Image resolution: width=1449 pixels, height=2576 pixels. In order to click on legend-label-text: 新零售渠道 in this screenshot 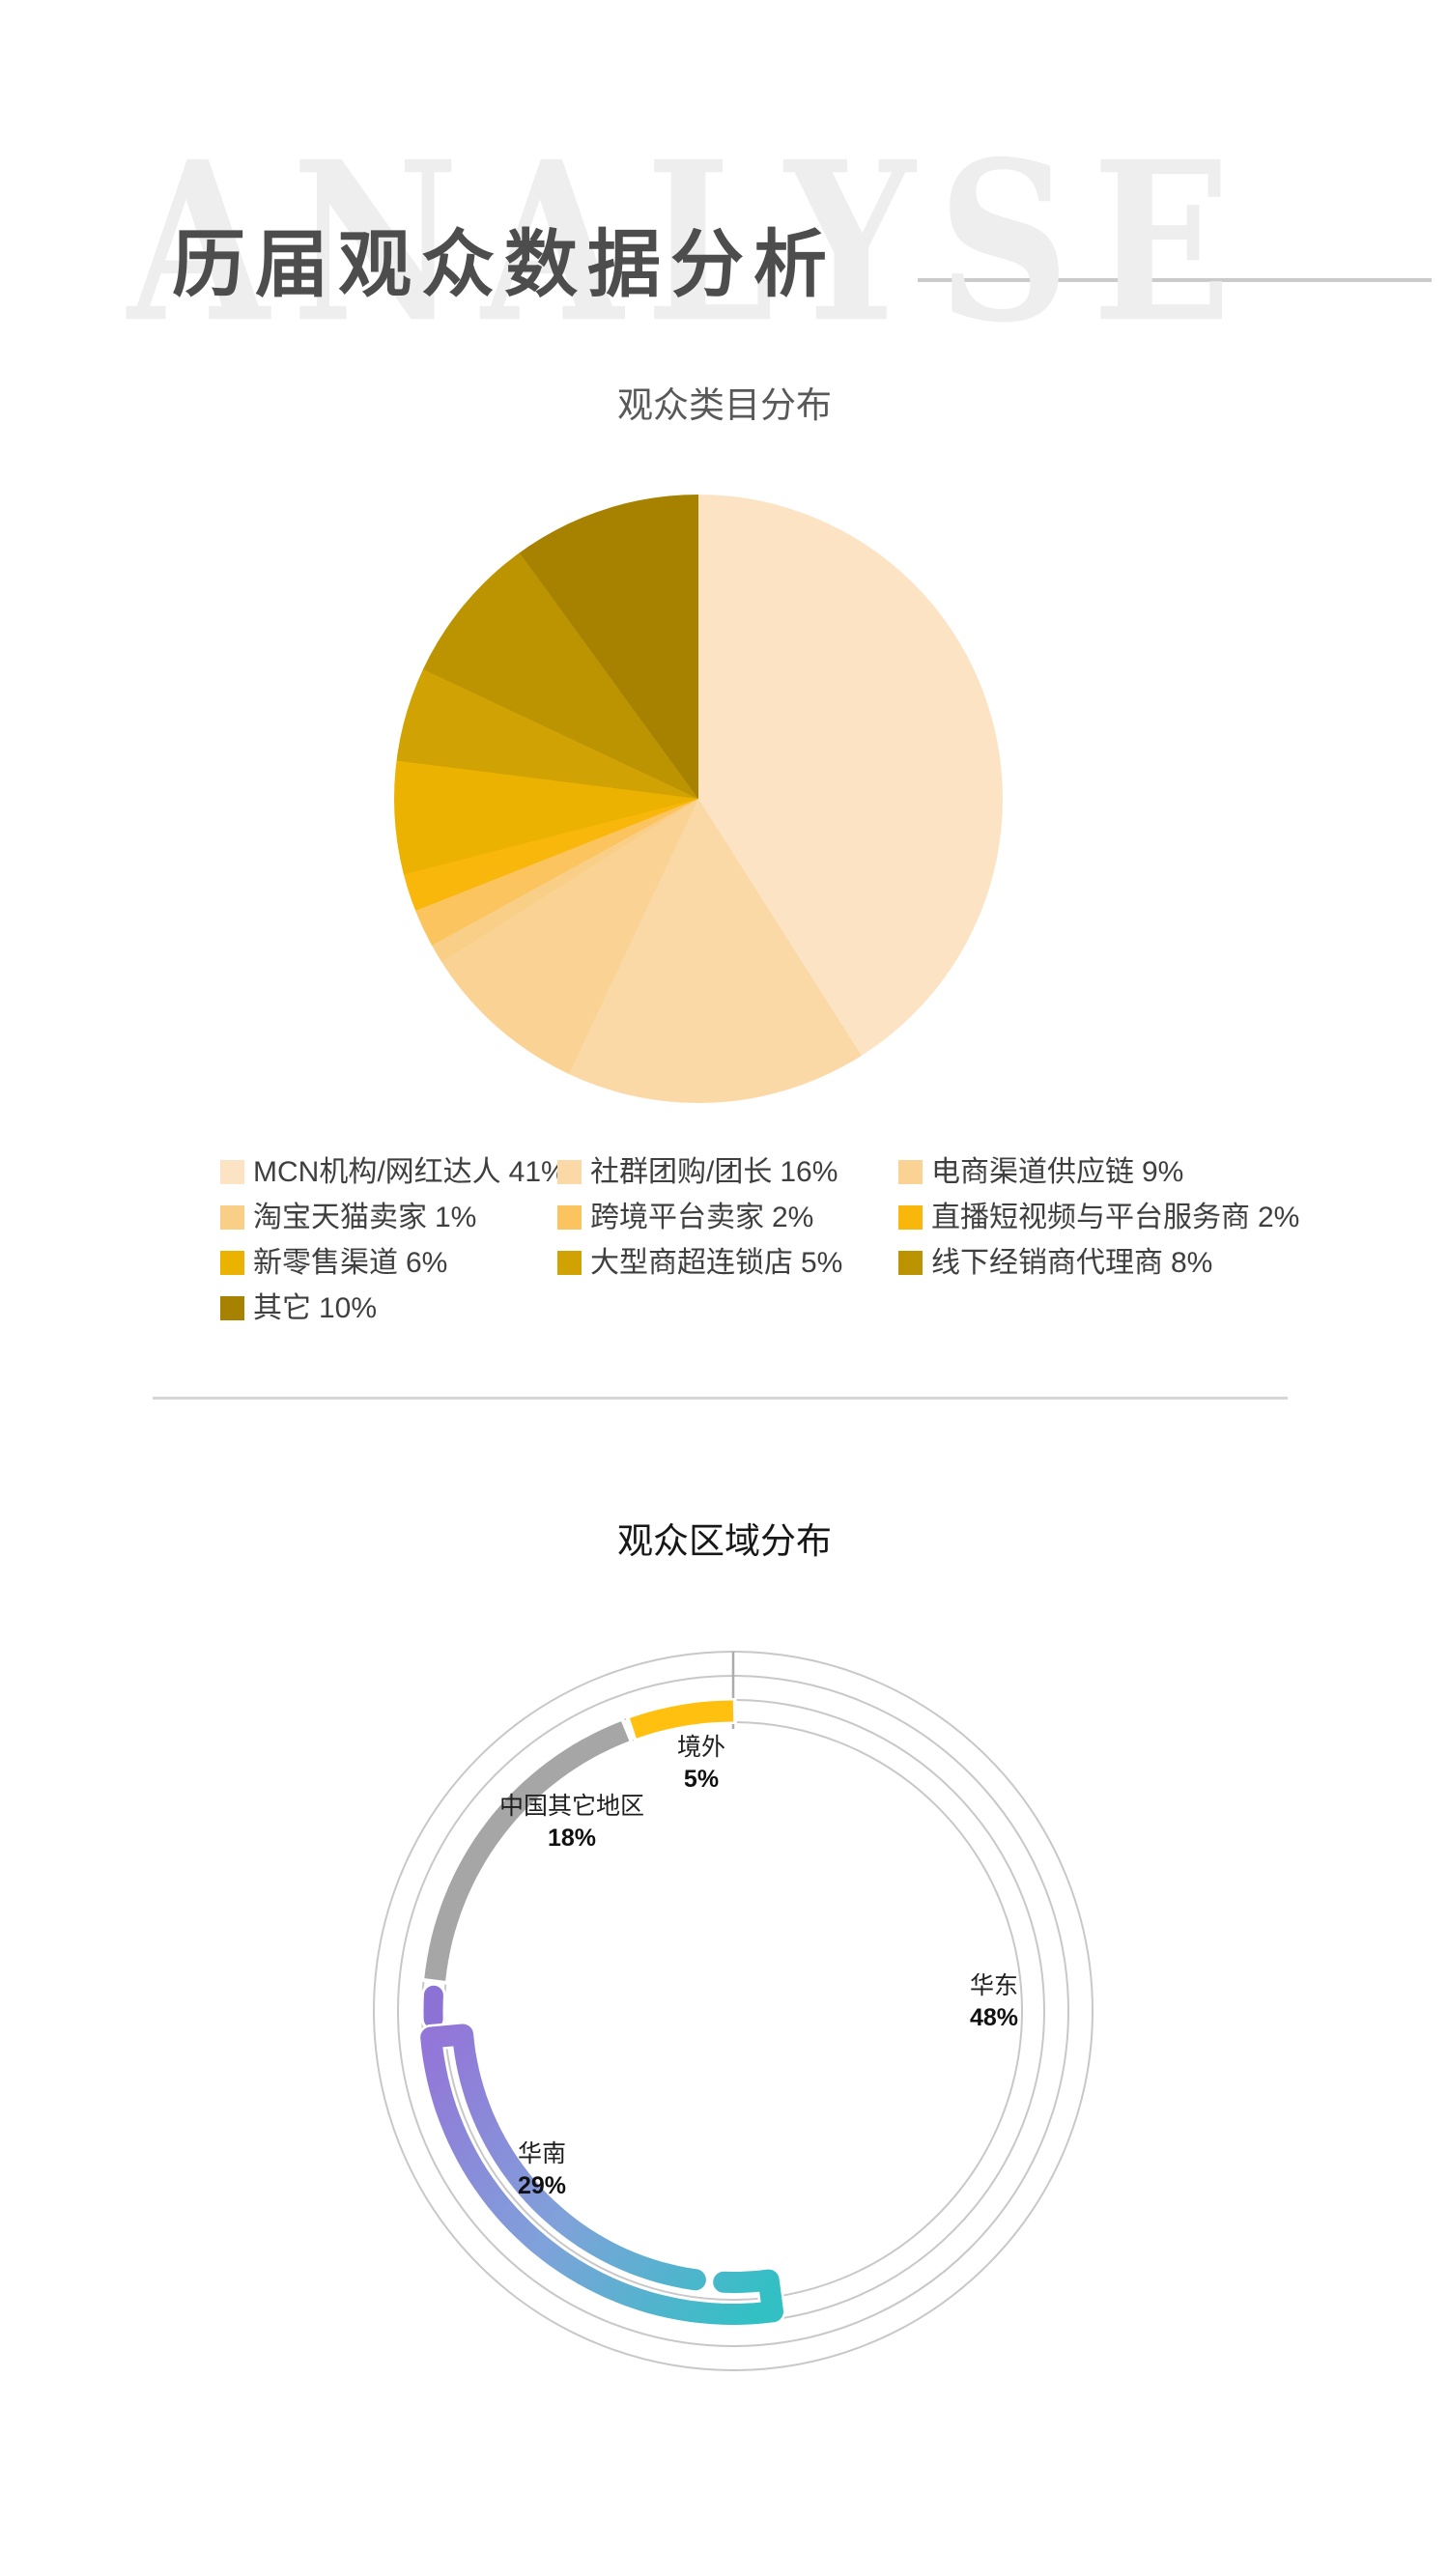, I will do `click(325, 1262)`.